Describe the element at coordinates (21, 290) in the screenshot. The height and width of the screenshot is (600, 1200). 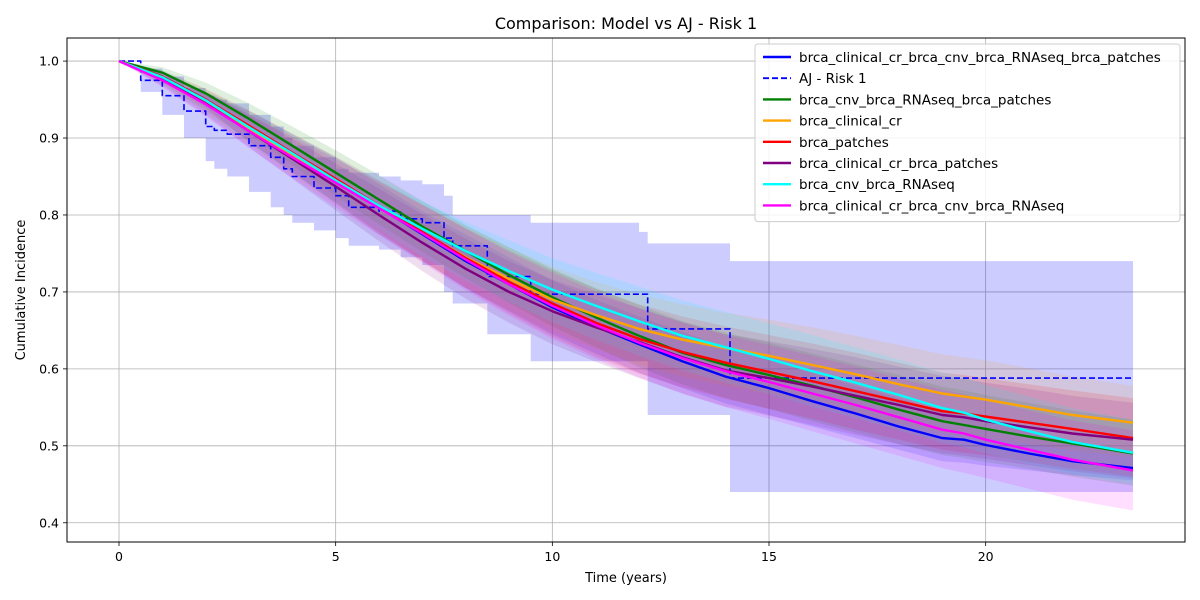
I see `y-axis-label: Cumulative Incidence` at that location.